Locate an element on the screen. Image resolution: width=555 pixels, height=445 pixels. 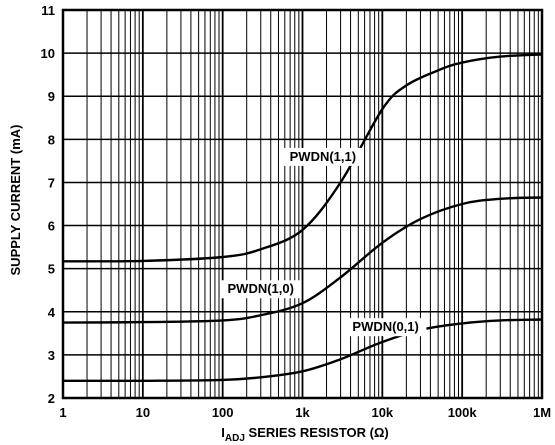
y-tick-label: 7 is located at coordinates (51, 182).